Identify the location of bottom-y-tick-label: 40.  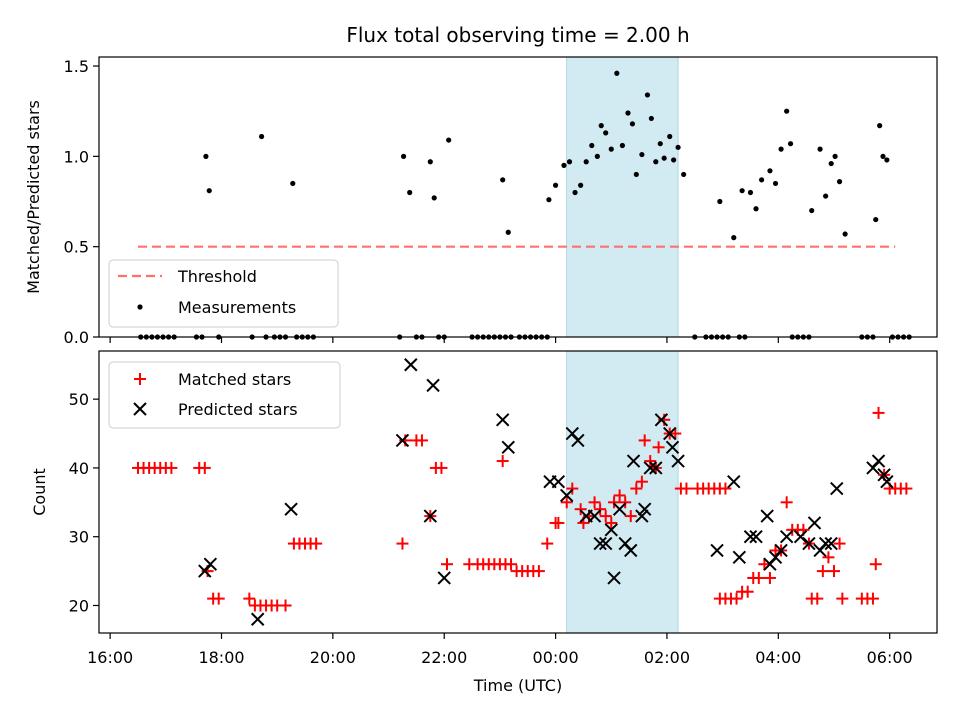
(79, 468).